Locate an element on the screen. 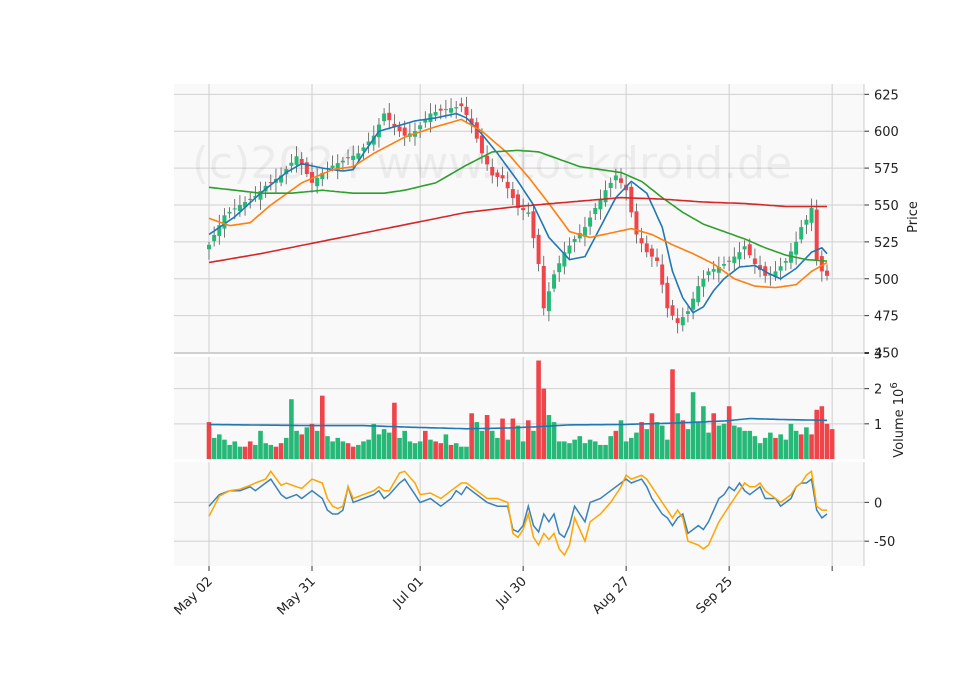  x-tick-label: Jul 30 is located at coordinates (511, 592).